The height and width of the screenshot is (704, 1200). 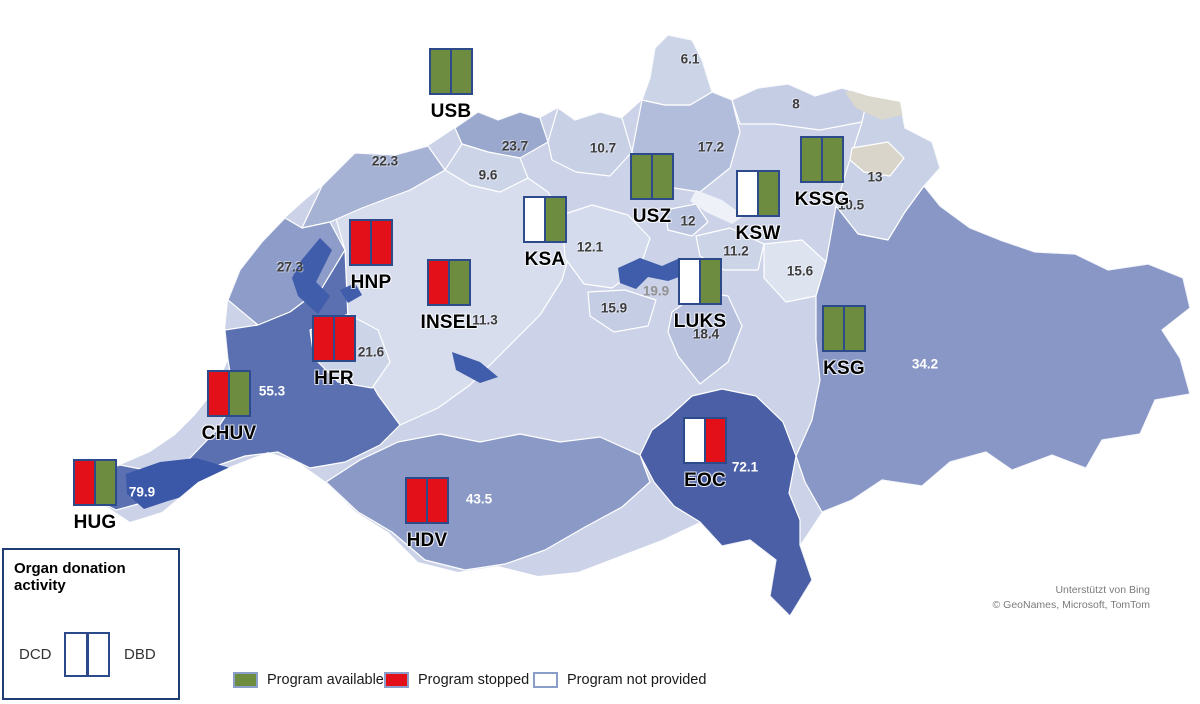 What do you see at coordinates (229, 433) in the screenshot?
I see `hospital-label-chuv: CHUV` at bounding box center [229, 433].